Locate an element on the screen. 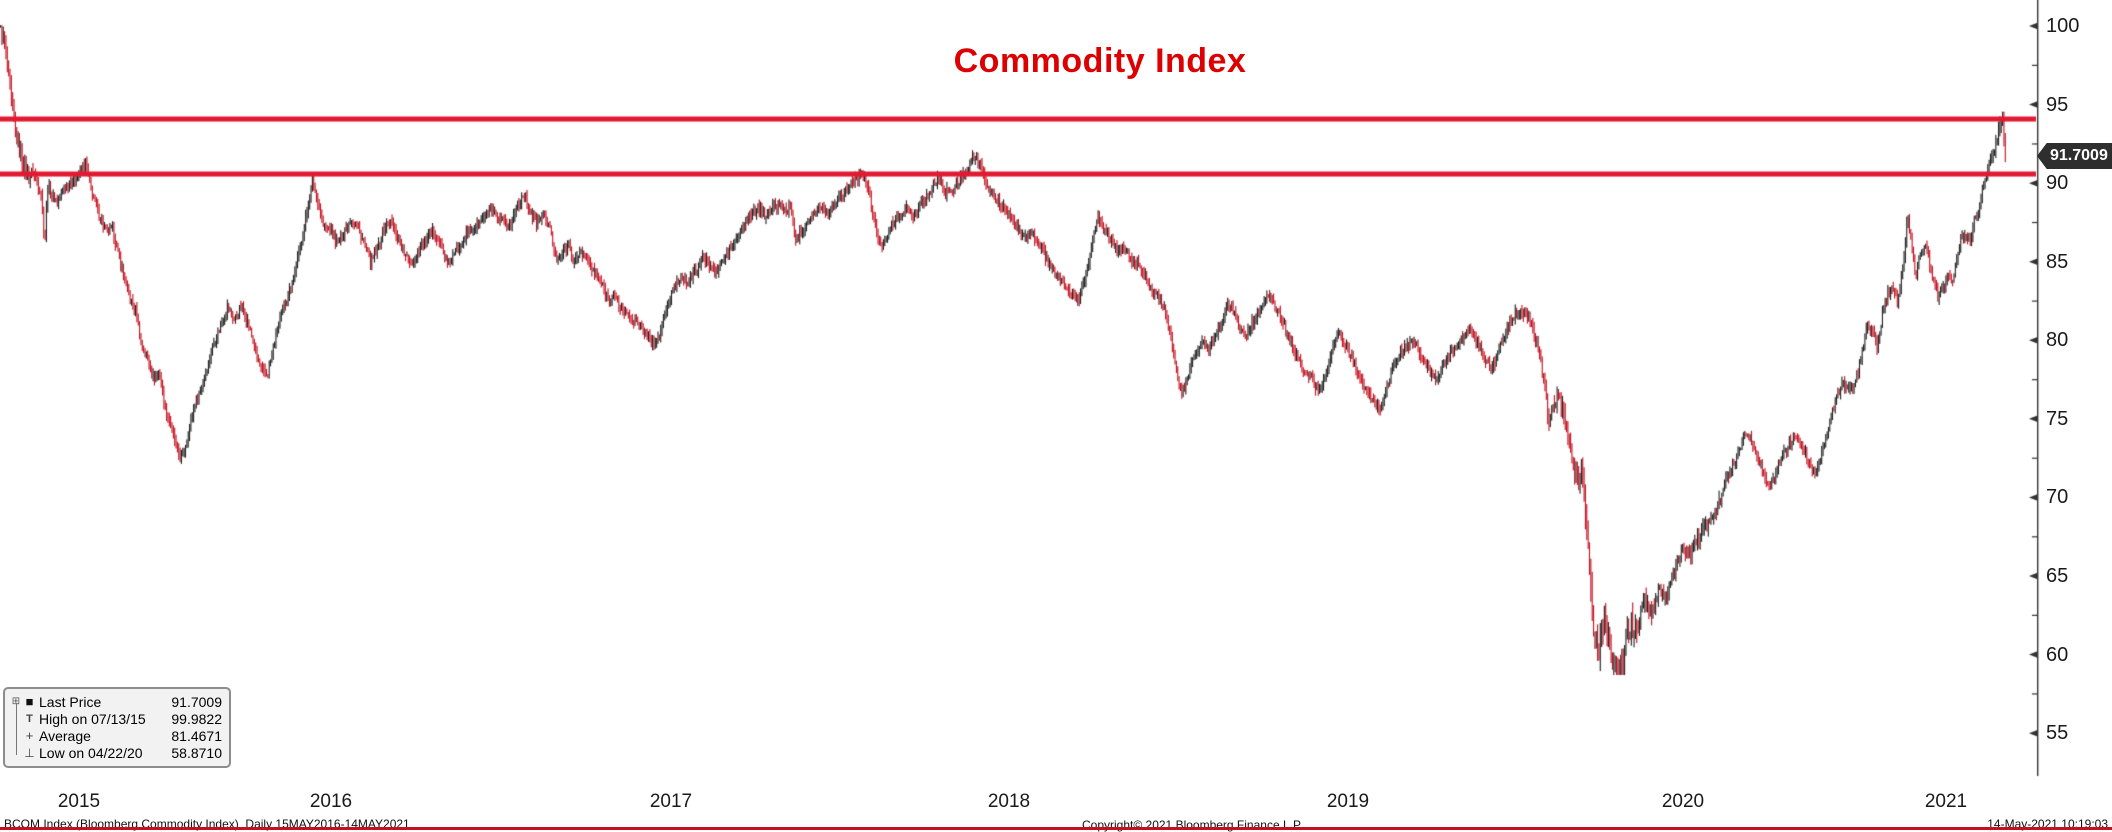 The height and width of the screenshot is (832, 2112). last-price-axis-badge: 91.7009 is located at coordinates (2074, 156).